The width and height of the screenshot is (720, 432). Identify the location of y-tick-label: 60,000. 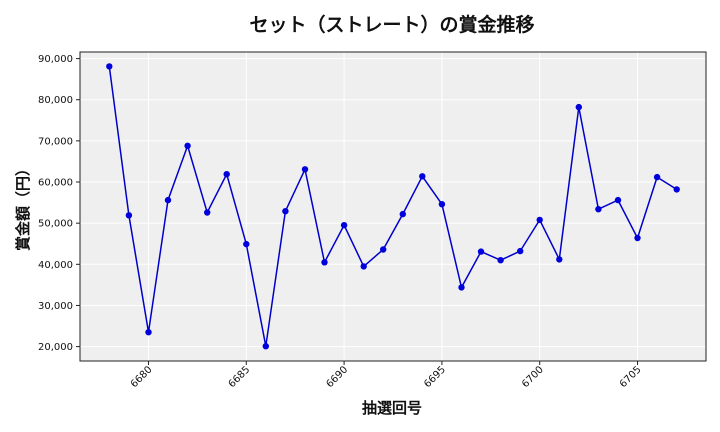
(55, 183).